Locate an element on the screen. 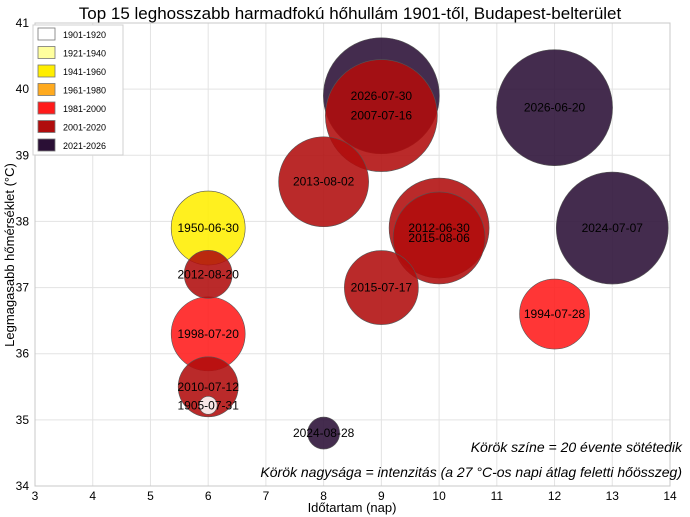 This screenshot has width=690, height=517. x-tick-label: 8 is located at coordinates (323, 496).